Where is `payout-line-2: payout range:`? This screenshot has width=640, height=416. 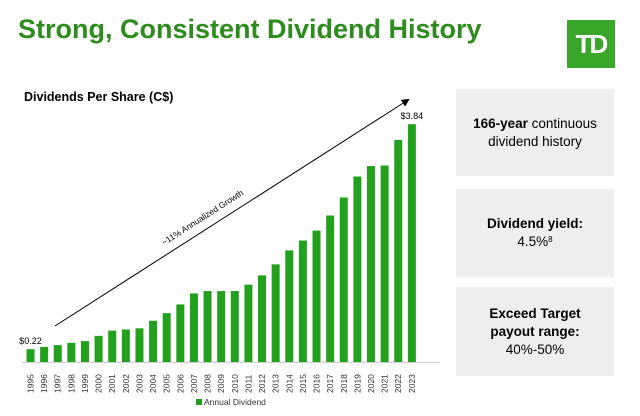
payout-line-2: payout range: is located at coordinates (534, 332).